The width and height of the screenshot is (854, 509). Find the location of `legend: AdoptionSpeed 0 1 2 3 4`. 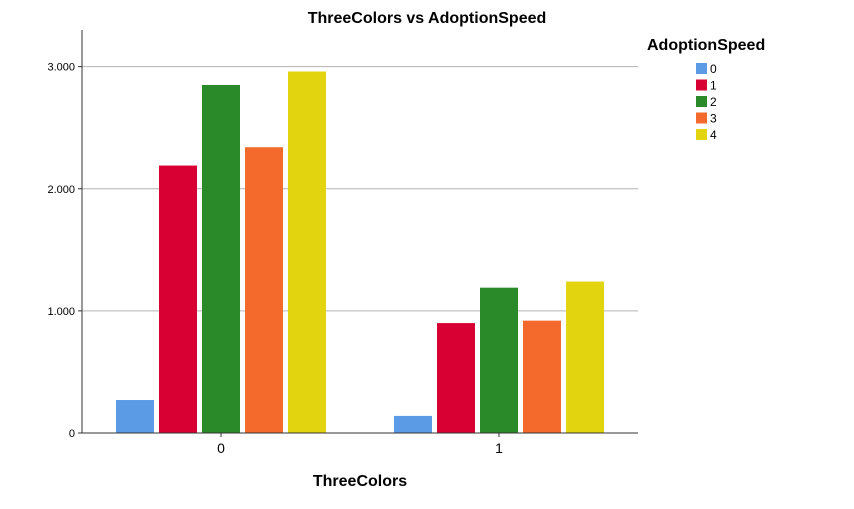

legend: AdoptionSpeed 0 1 2 3 4 is located at coordinates (706, 89).